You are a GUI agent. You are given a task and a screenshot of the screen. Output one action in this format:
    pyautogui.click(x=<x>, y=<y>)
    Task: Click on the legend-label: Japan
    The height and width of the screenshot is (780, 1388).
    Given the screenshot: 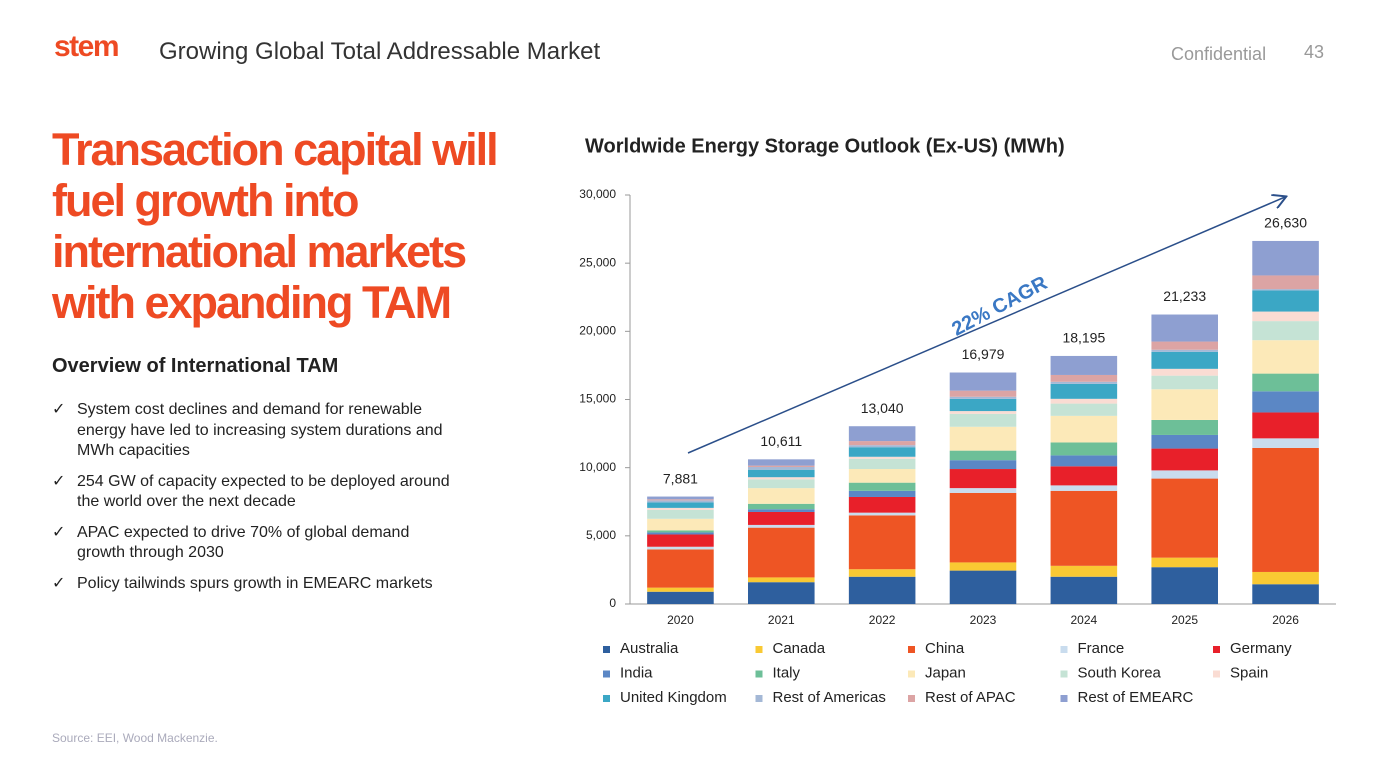 What is the action you would take?
    pyautogui.click(x=945, y=672)
    